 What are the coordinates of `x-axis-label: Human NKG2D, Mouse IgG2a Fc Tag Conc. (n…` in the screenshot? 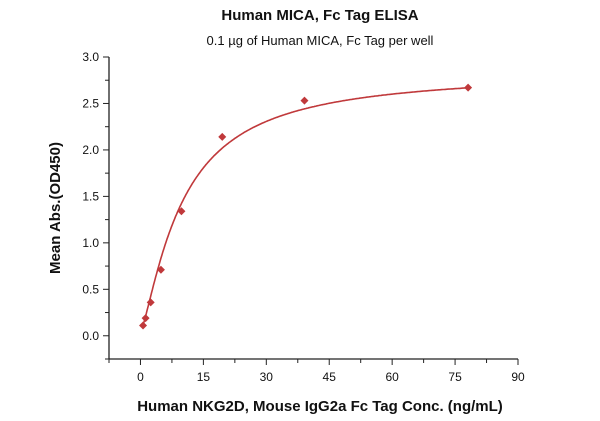 It's located at (320, 406).